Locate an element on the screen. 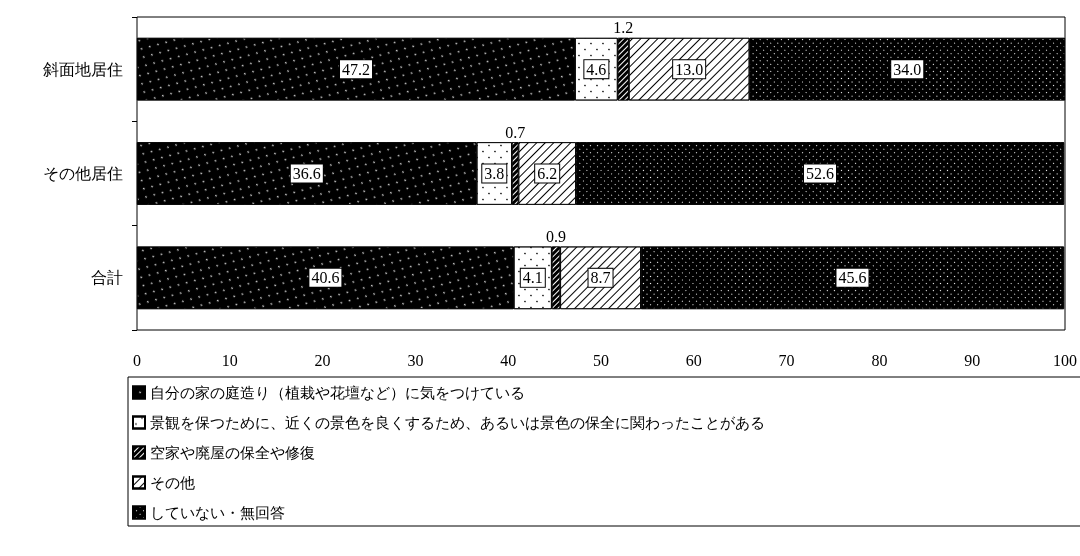 The width and height of the screenshot is (1080, 556). data-label: 3.8 is located at coordinates (494, 173).